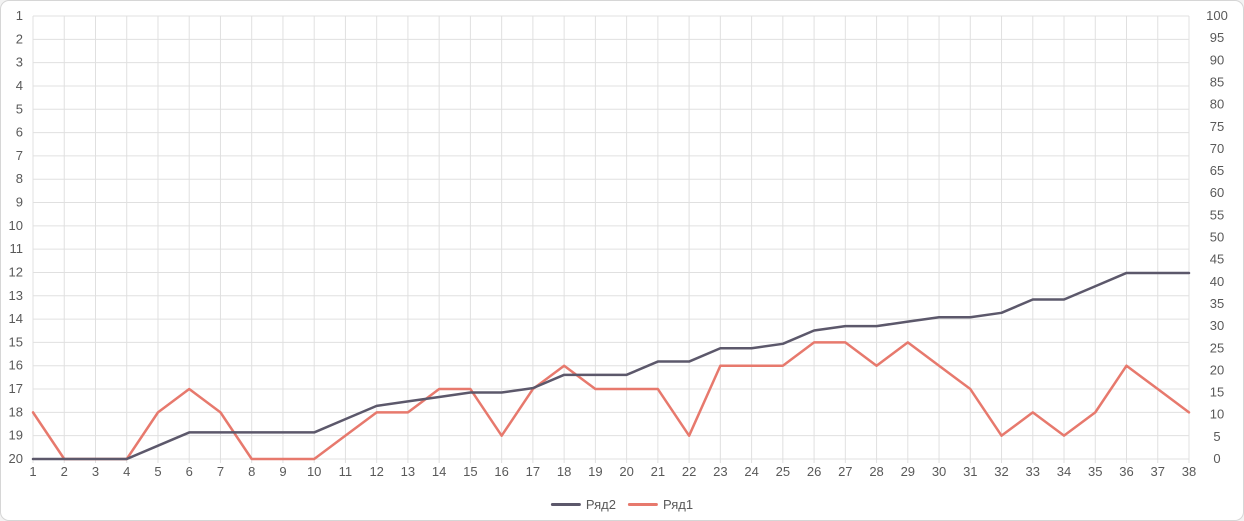 This screenshot has height=521, width=1244. I want to click on left-axis-tick-label: 20, so click(16, 458).